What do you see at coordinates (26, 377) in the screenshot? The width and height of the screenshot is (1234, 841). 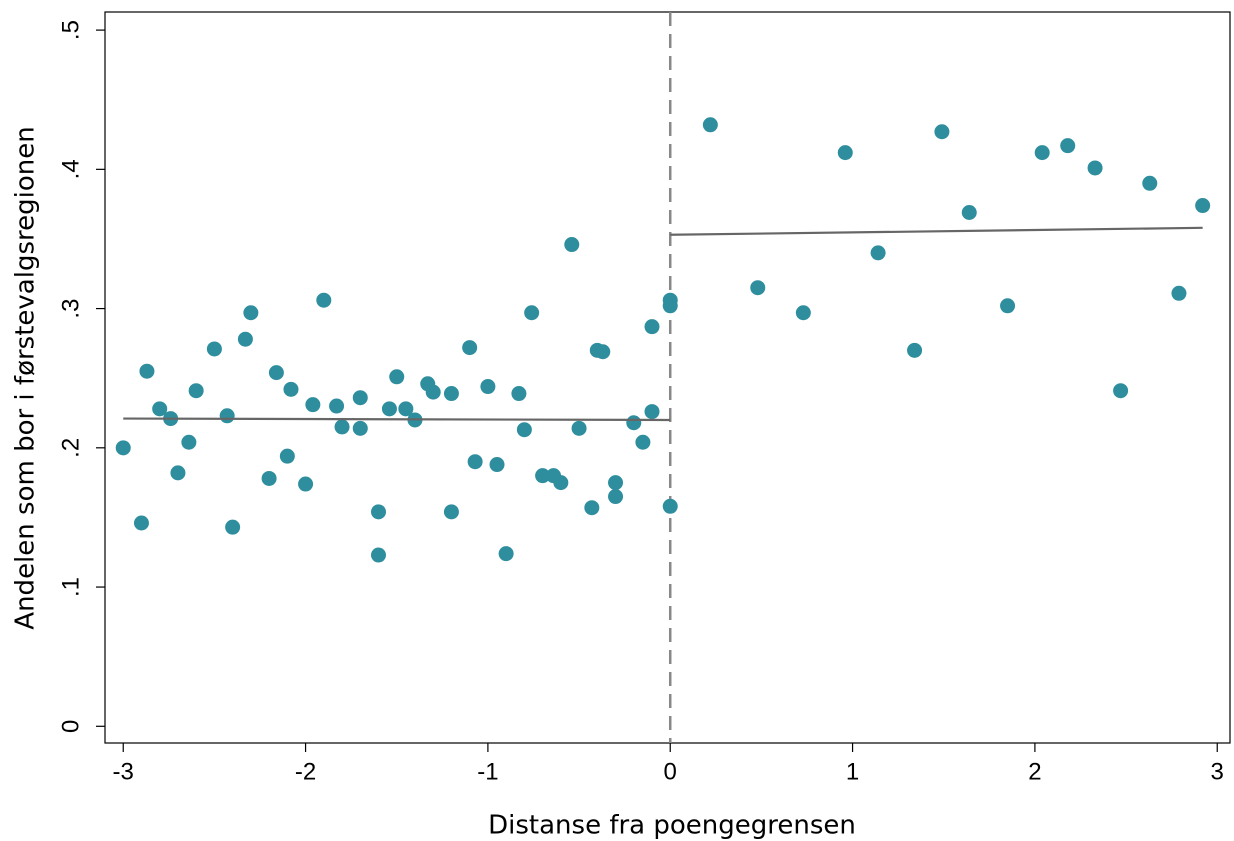 I see `y-axis-label: Andelen som bor i førstevalgsregionen` at bounding box center [26, 377].